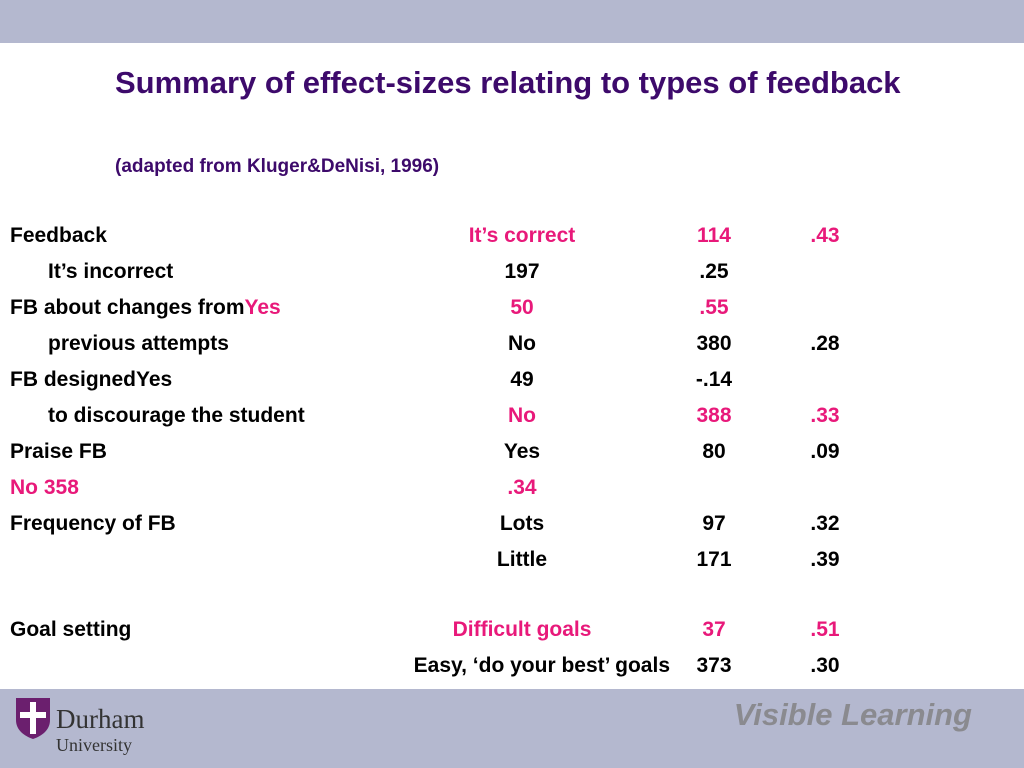  Describe the element at coordinates (852, 714) in the screenshot. I see `brand-text: Visible Learning` at that location.